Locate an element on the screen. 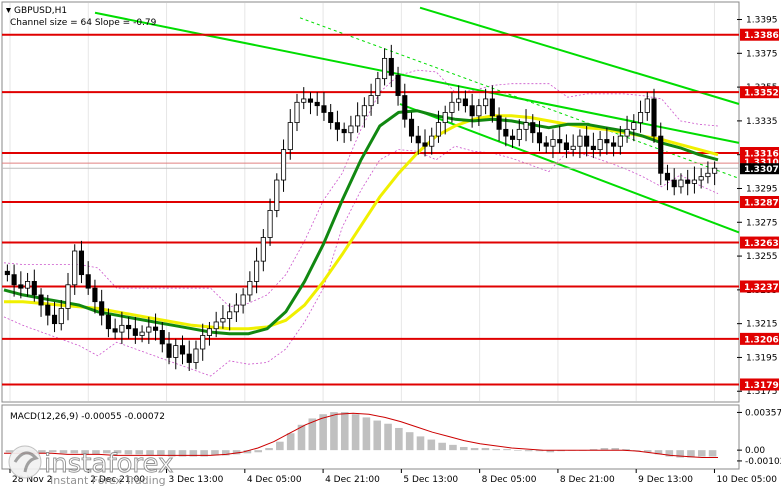 The image size is (781, 489). time-tick-label: 8 Dec 05:00 is located at coordinates (509, 480).